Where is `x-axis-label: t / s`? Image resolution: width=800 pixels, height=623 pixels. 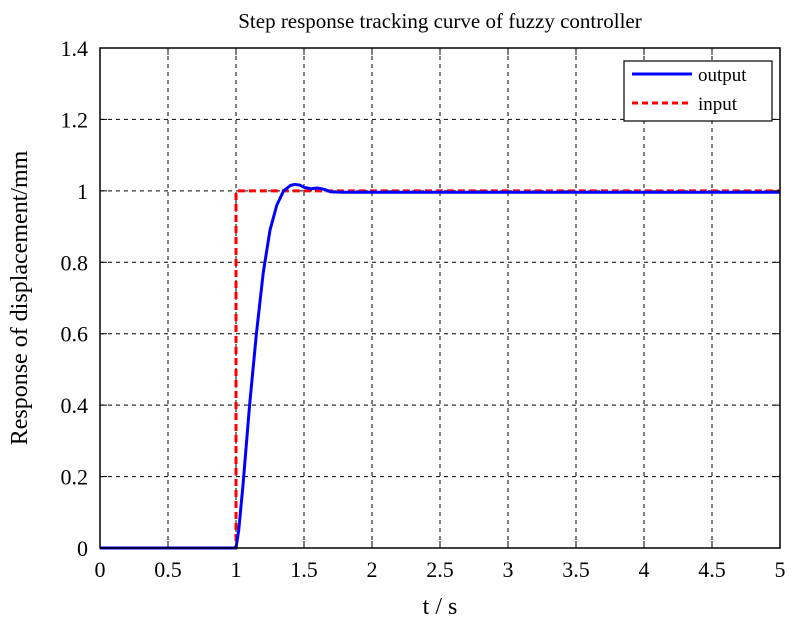
x-axis-label: t / s is located at coordinates (440, 607).